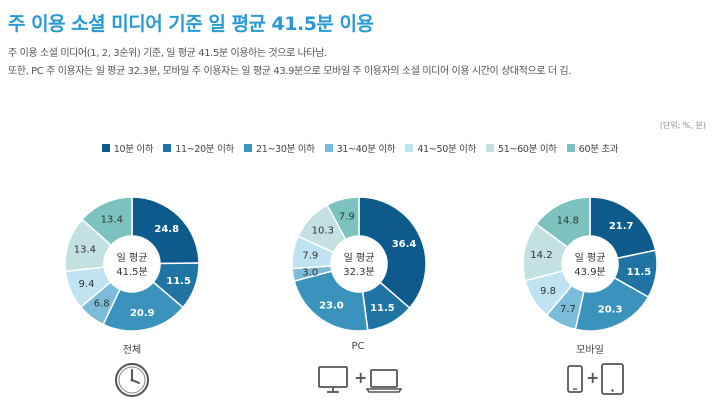 Image resolution: width=720 pixels, height=418 pixels. Describe the element at coordinates (590, 350) in the screenshot. I see `chart-label-mobile: 모바일` at that location.